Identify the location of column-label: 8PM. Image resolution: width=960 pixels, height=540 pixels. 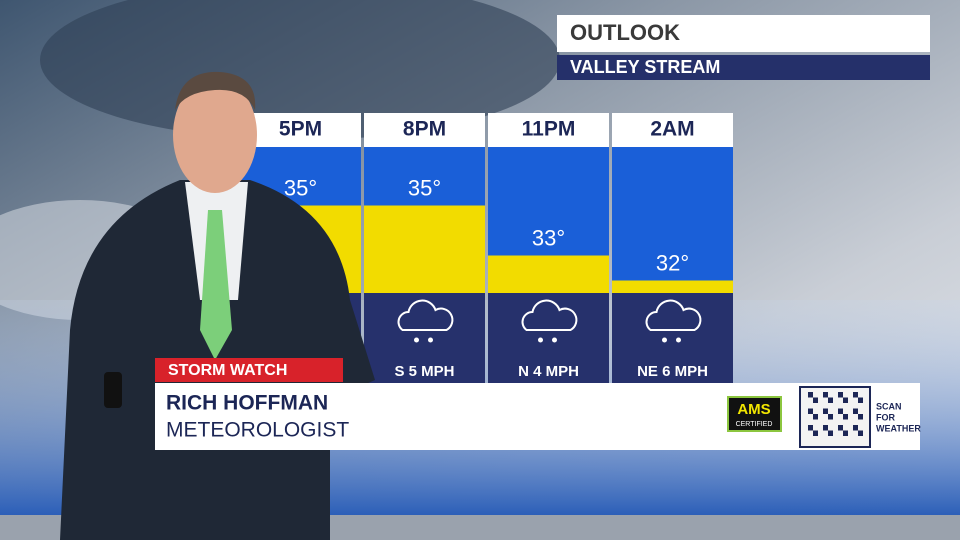
(424, 129).